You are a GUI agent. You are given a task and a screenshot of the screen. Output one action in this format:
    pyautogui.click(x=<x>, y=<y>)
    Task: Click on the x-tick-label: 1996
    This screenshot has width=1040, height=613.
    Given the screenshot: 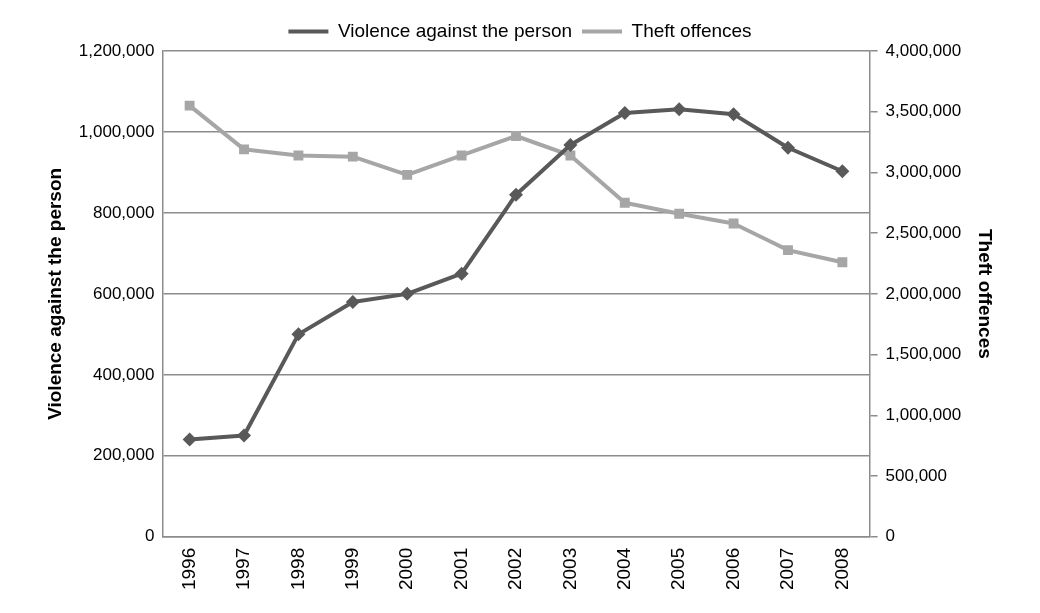 What is the action you would take?
    pyautogui.click(x=188, y=569)
    